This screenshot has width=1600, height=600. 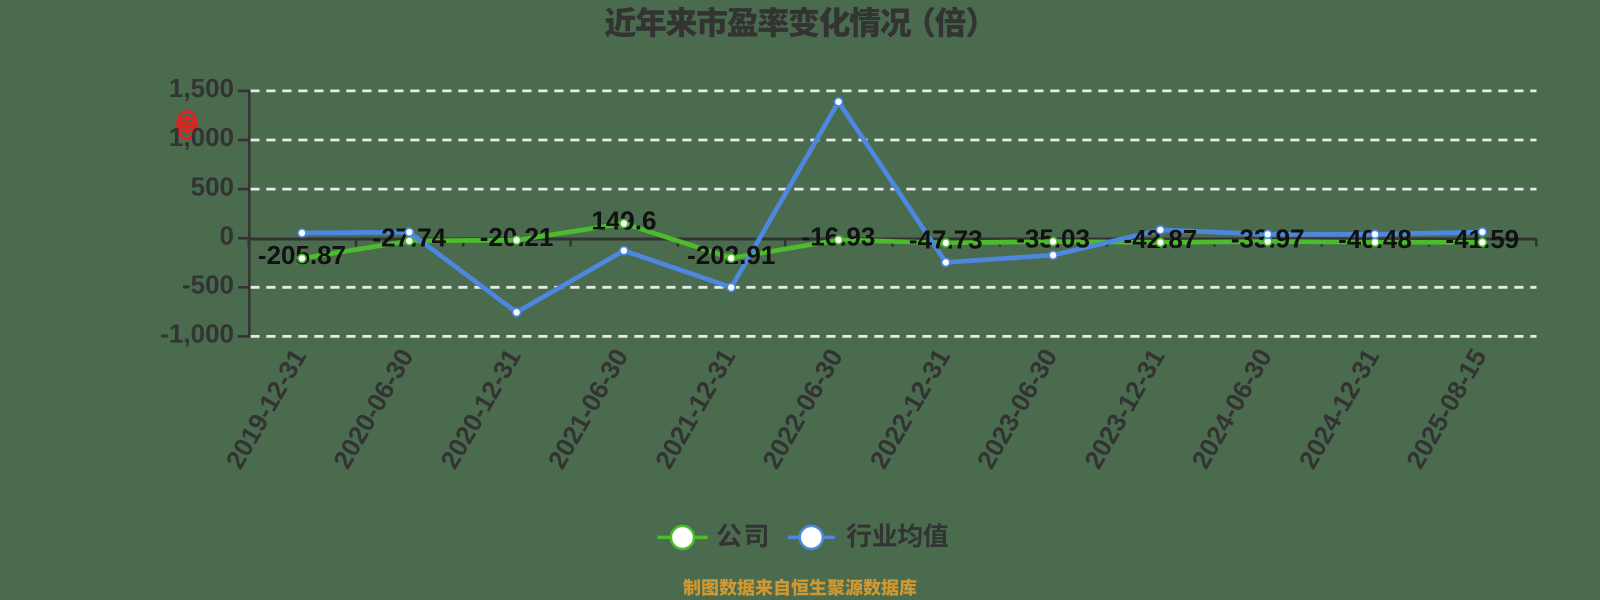 What do you see at coordinates (212, 186) in the screenshot?
I see `svg-text: 500` at bounding box center [212, 186].